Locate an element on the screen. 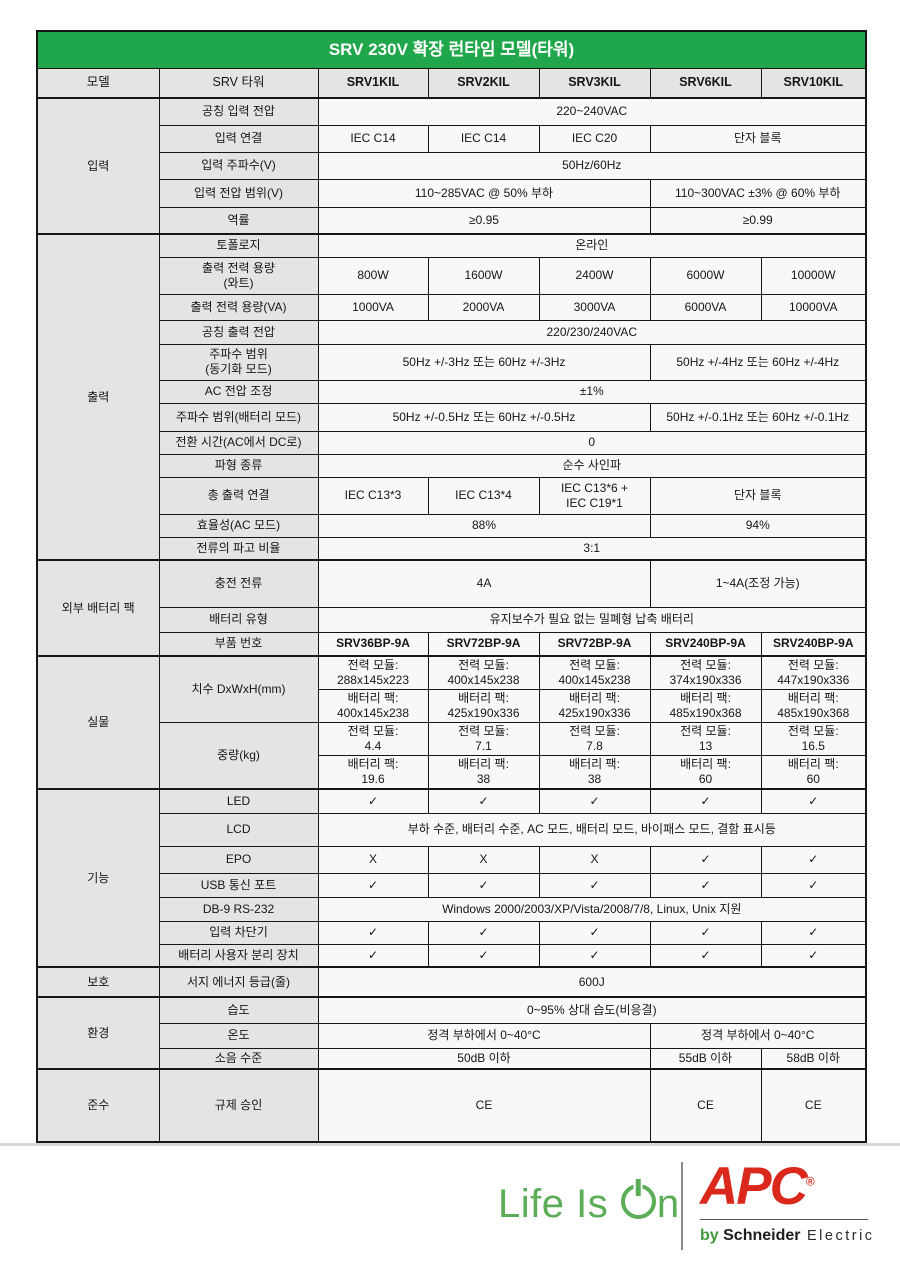 The image size is (900, 1273). section-label: 기능 is located at coordinates (98, 878).